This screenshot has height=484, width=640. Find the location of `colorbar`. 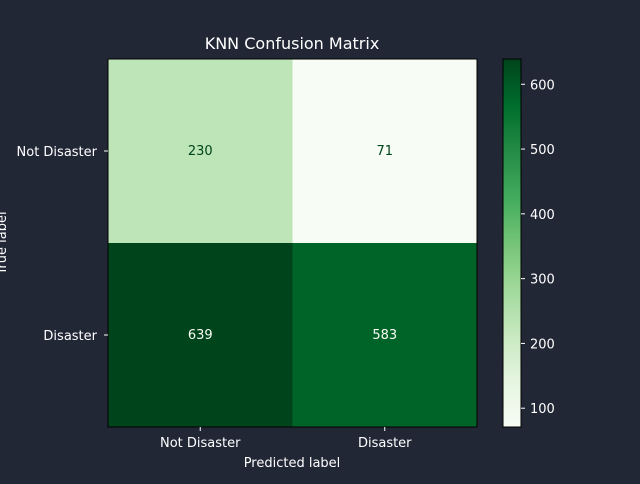

colorbar is located at coordinates (512, 243).